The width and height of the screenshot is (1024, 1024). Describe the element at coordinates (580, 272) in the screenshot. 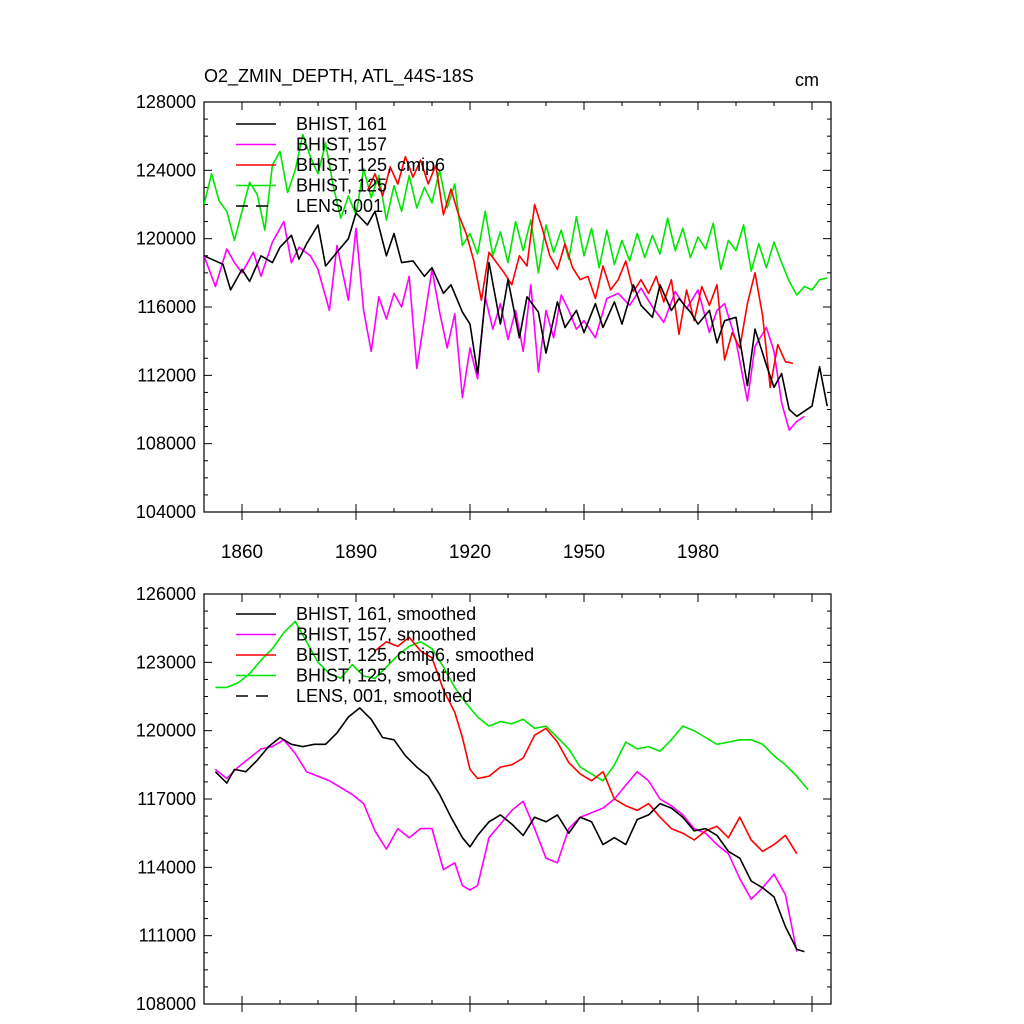

I see `series-line-bhist-125-cmip6` at that location.